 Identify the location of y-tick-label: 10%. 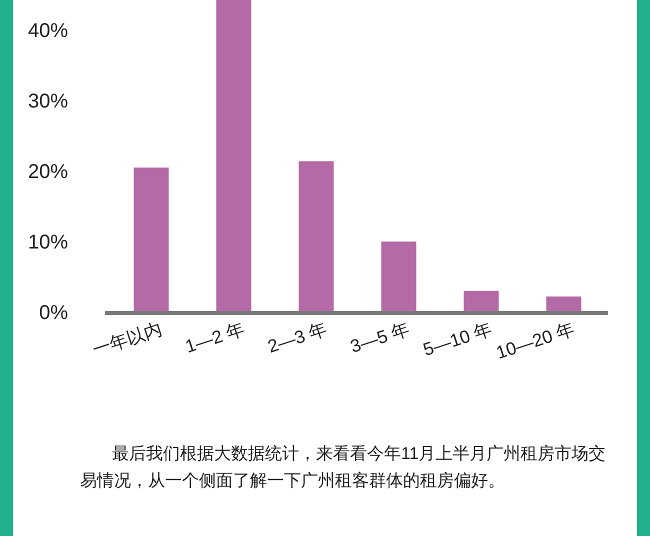
(48, 243).